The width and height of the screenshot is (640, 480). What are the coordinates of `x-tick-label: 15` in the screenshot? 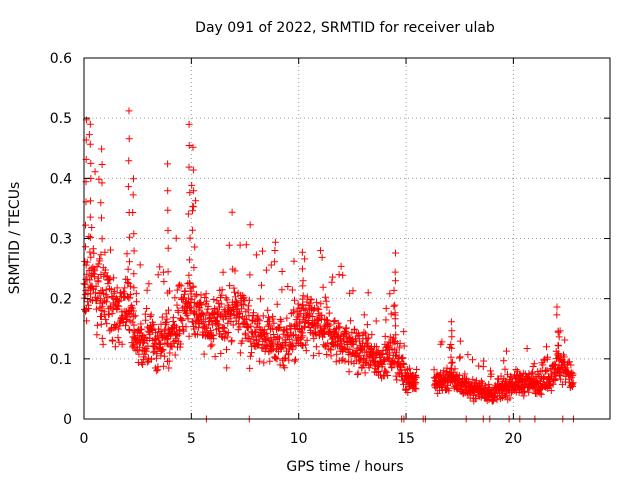 It's located at (406, 439).